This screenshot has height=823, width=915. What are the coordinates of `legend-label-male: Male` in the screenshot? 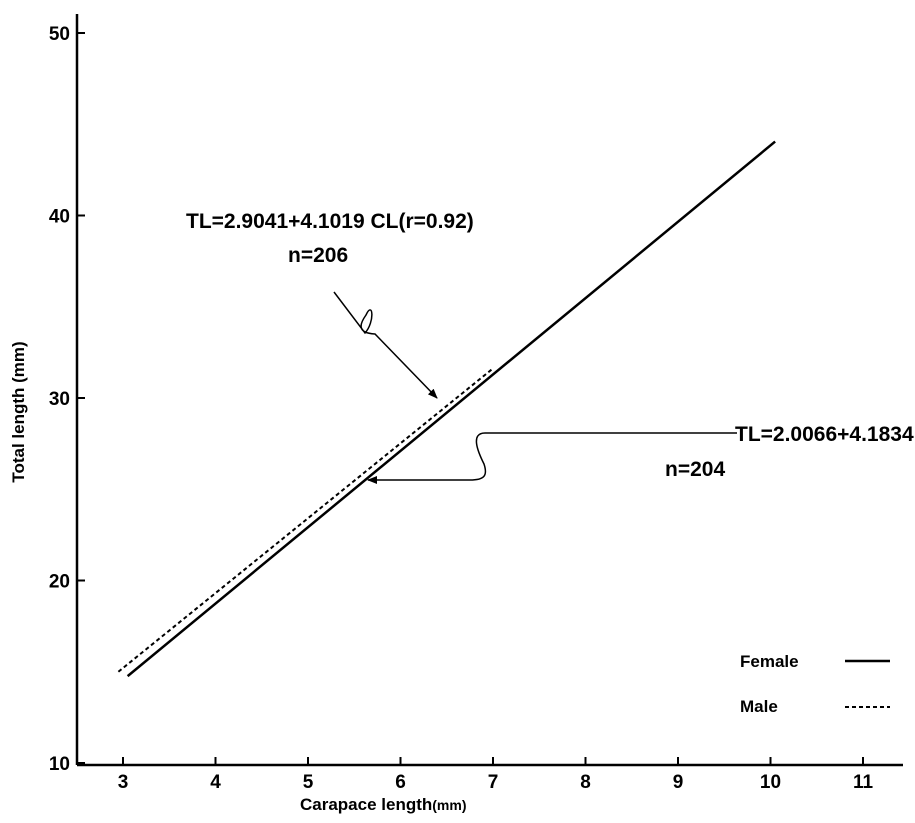 It's located at (759, 706).